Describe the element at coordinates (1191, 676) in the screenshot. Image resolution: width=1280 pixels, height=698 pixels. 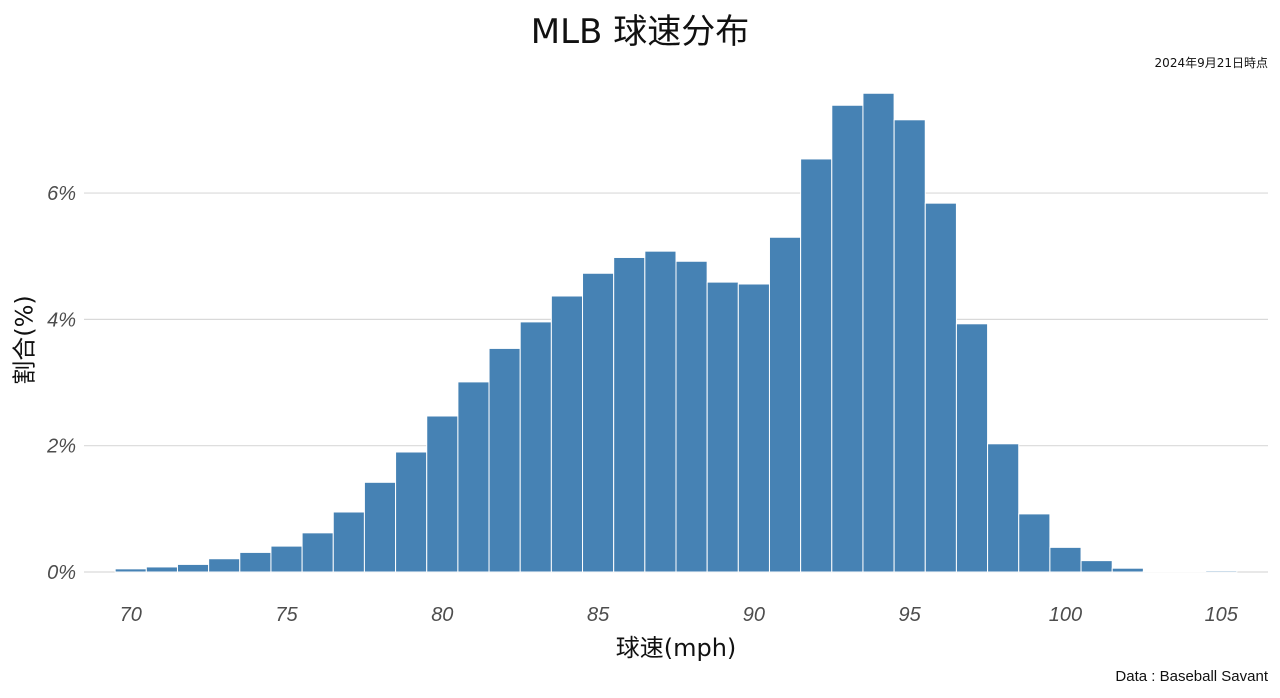
I see `data-source-caption: Data : Baseball Savant` at that location.